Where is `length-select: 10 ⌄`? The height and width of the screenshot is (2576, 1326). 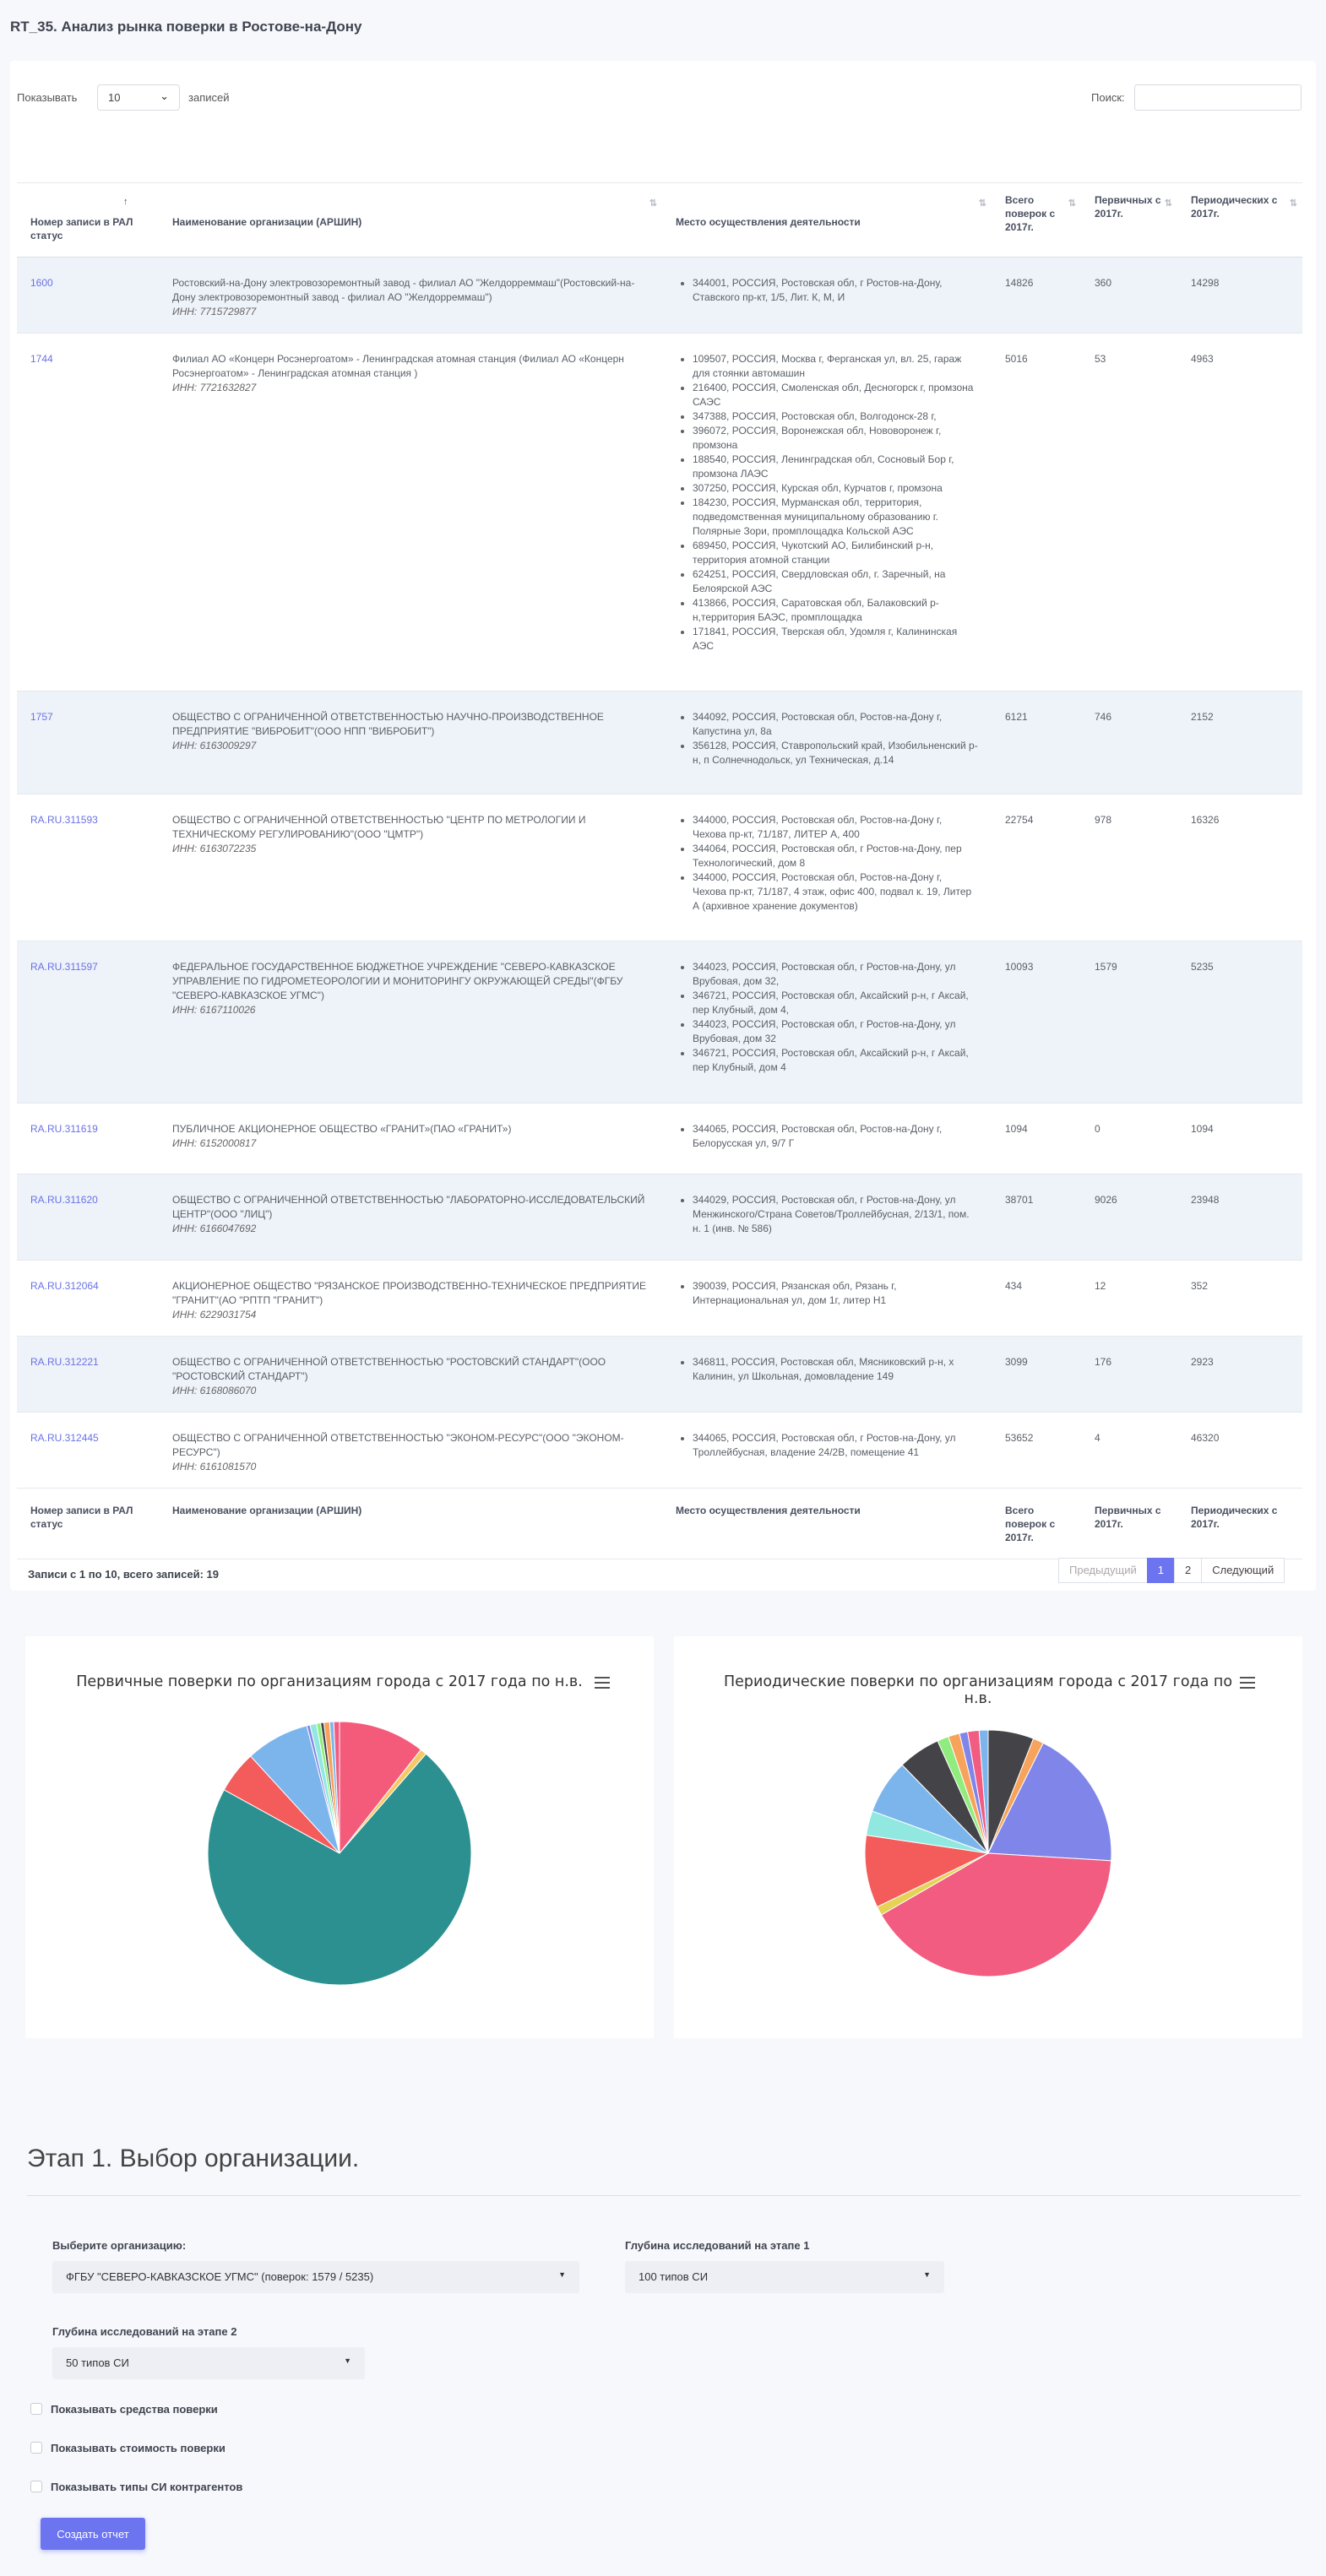 length-select: 10 ⌄ is located at coordinates (138, 98).